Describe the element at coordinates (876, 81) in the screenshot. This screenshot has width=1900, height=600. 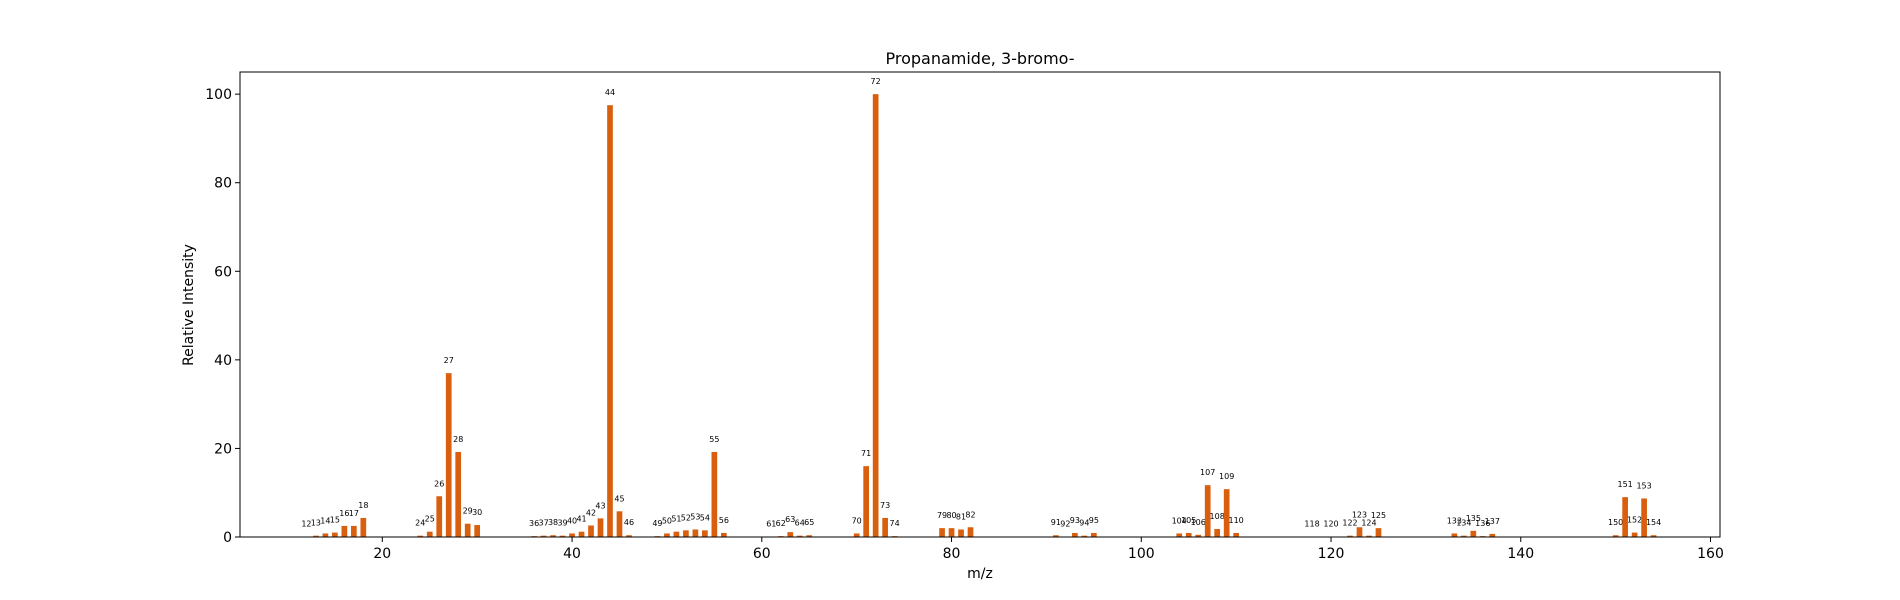
I see `data-label-mz-72: 72` at that location.